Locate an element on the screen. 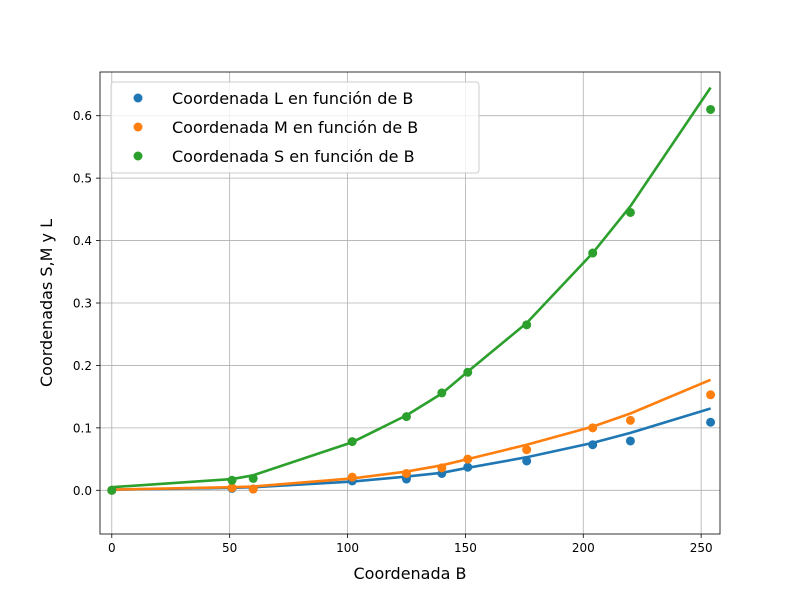 Image resolution: width=800 pixels, height=600 pixels. legend-label-series-1: Coordenada L en función de B is located at coordinates (292, 98).